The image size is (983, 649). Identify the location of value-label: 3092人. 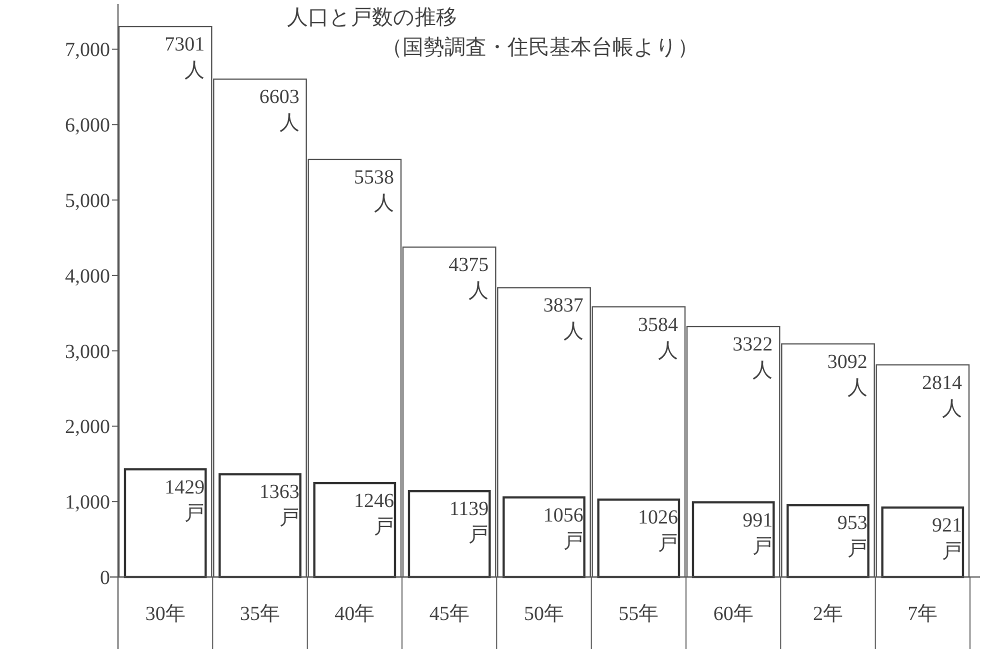
(847, 374).